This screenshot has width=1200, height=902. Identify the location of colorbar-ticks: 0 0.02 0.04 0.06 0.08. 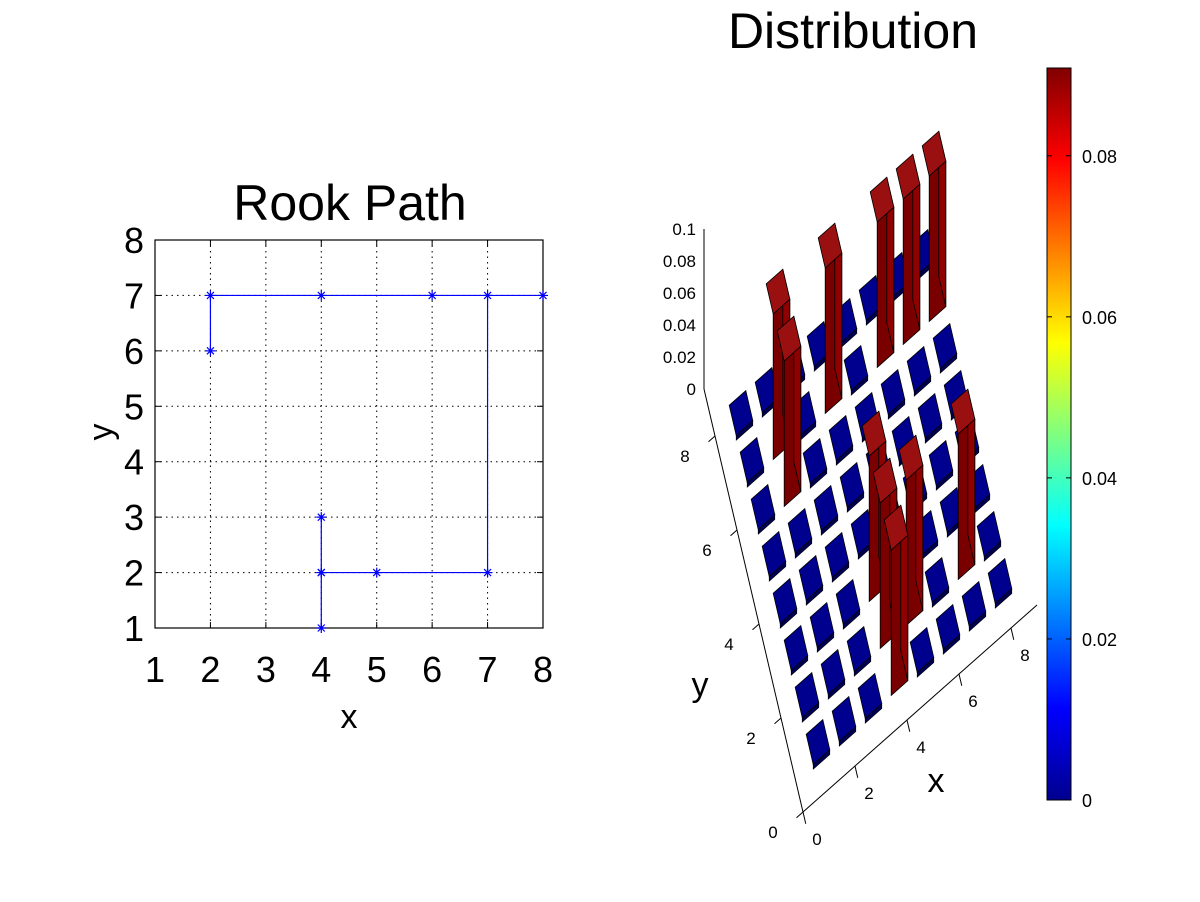
(1082, 479).